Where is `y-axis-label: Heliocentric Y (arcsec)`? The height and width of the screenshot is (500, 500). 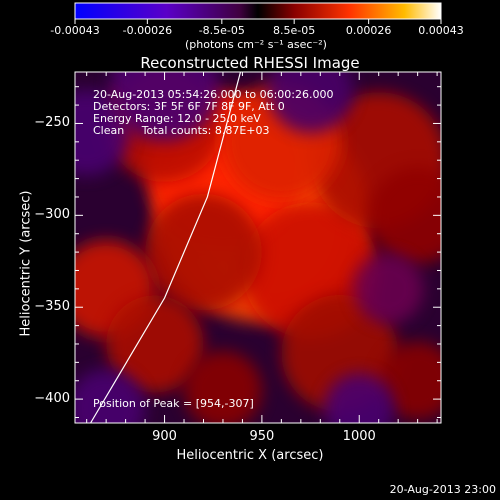
y-axis-label: Heliocentric Y (arcsec) is located at coordinates (26, 263).